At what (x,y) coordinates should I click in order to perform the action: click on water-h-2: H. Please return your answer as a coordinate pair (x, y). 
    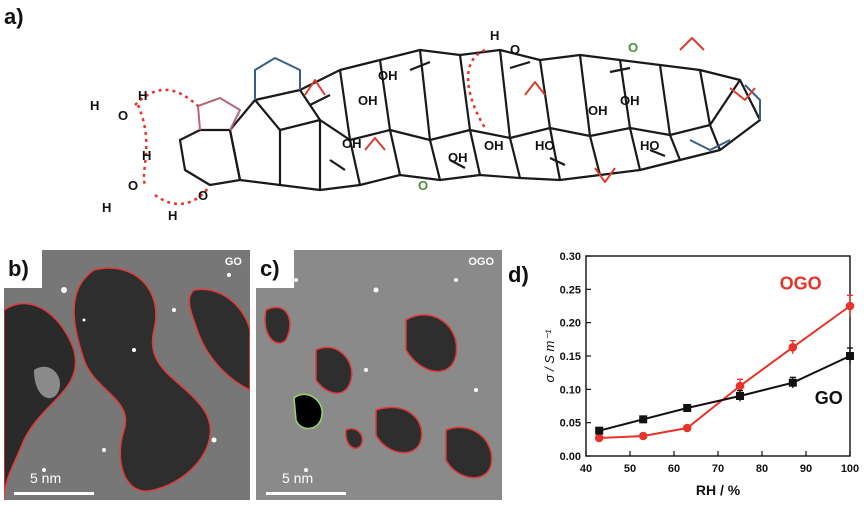
    Looking at the image, I should click on (142, 95).